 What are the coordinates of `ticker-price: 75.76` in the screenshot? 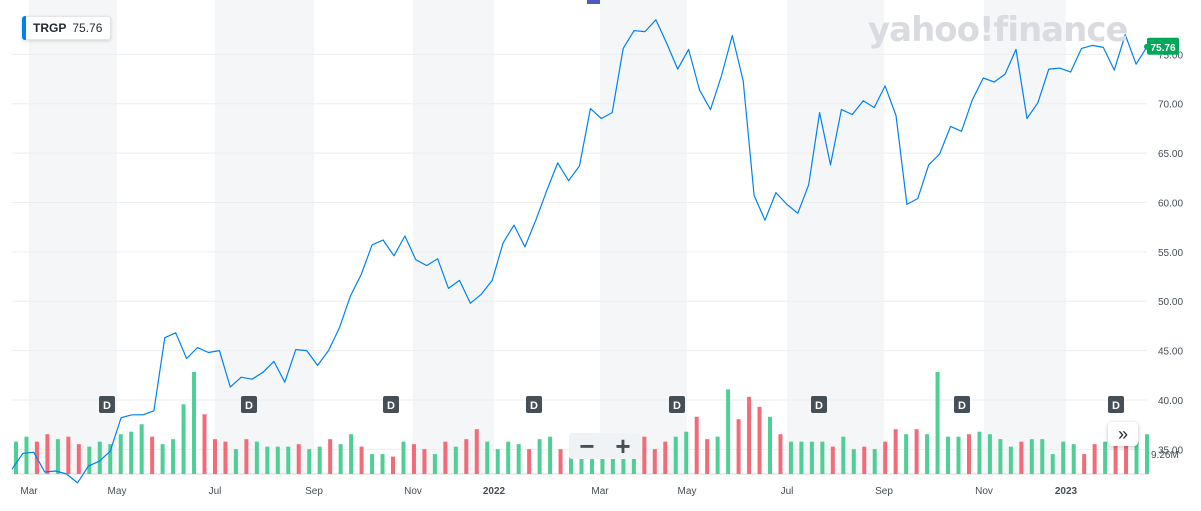 It's located at (87, 28).